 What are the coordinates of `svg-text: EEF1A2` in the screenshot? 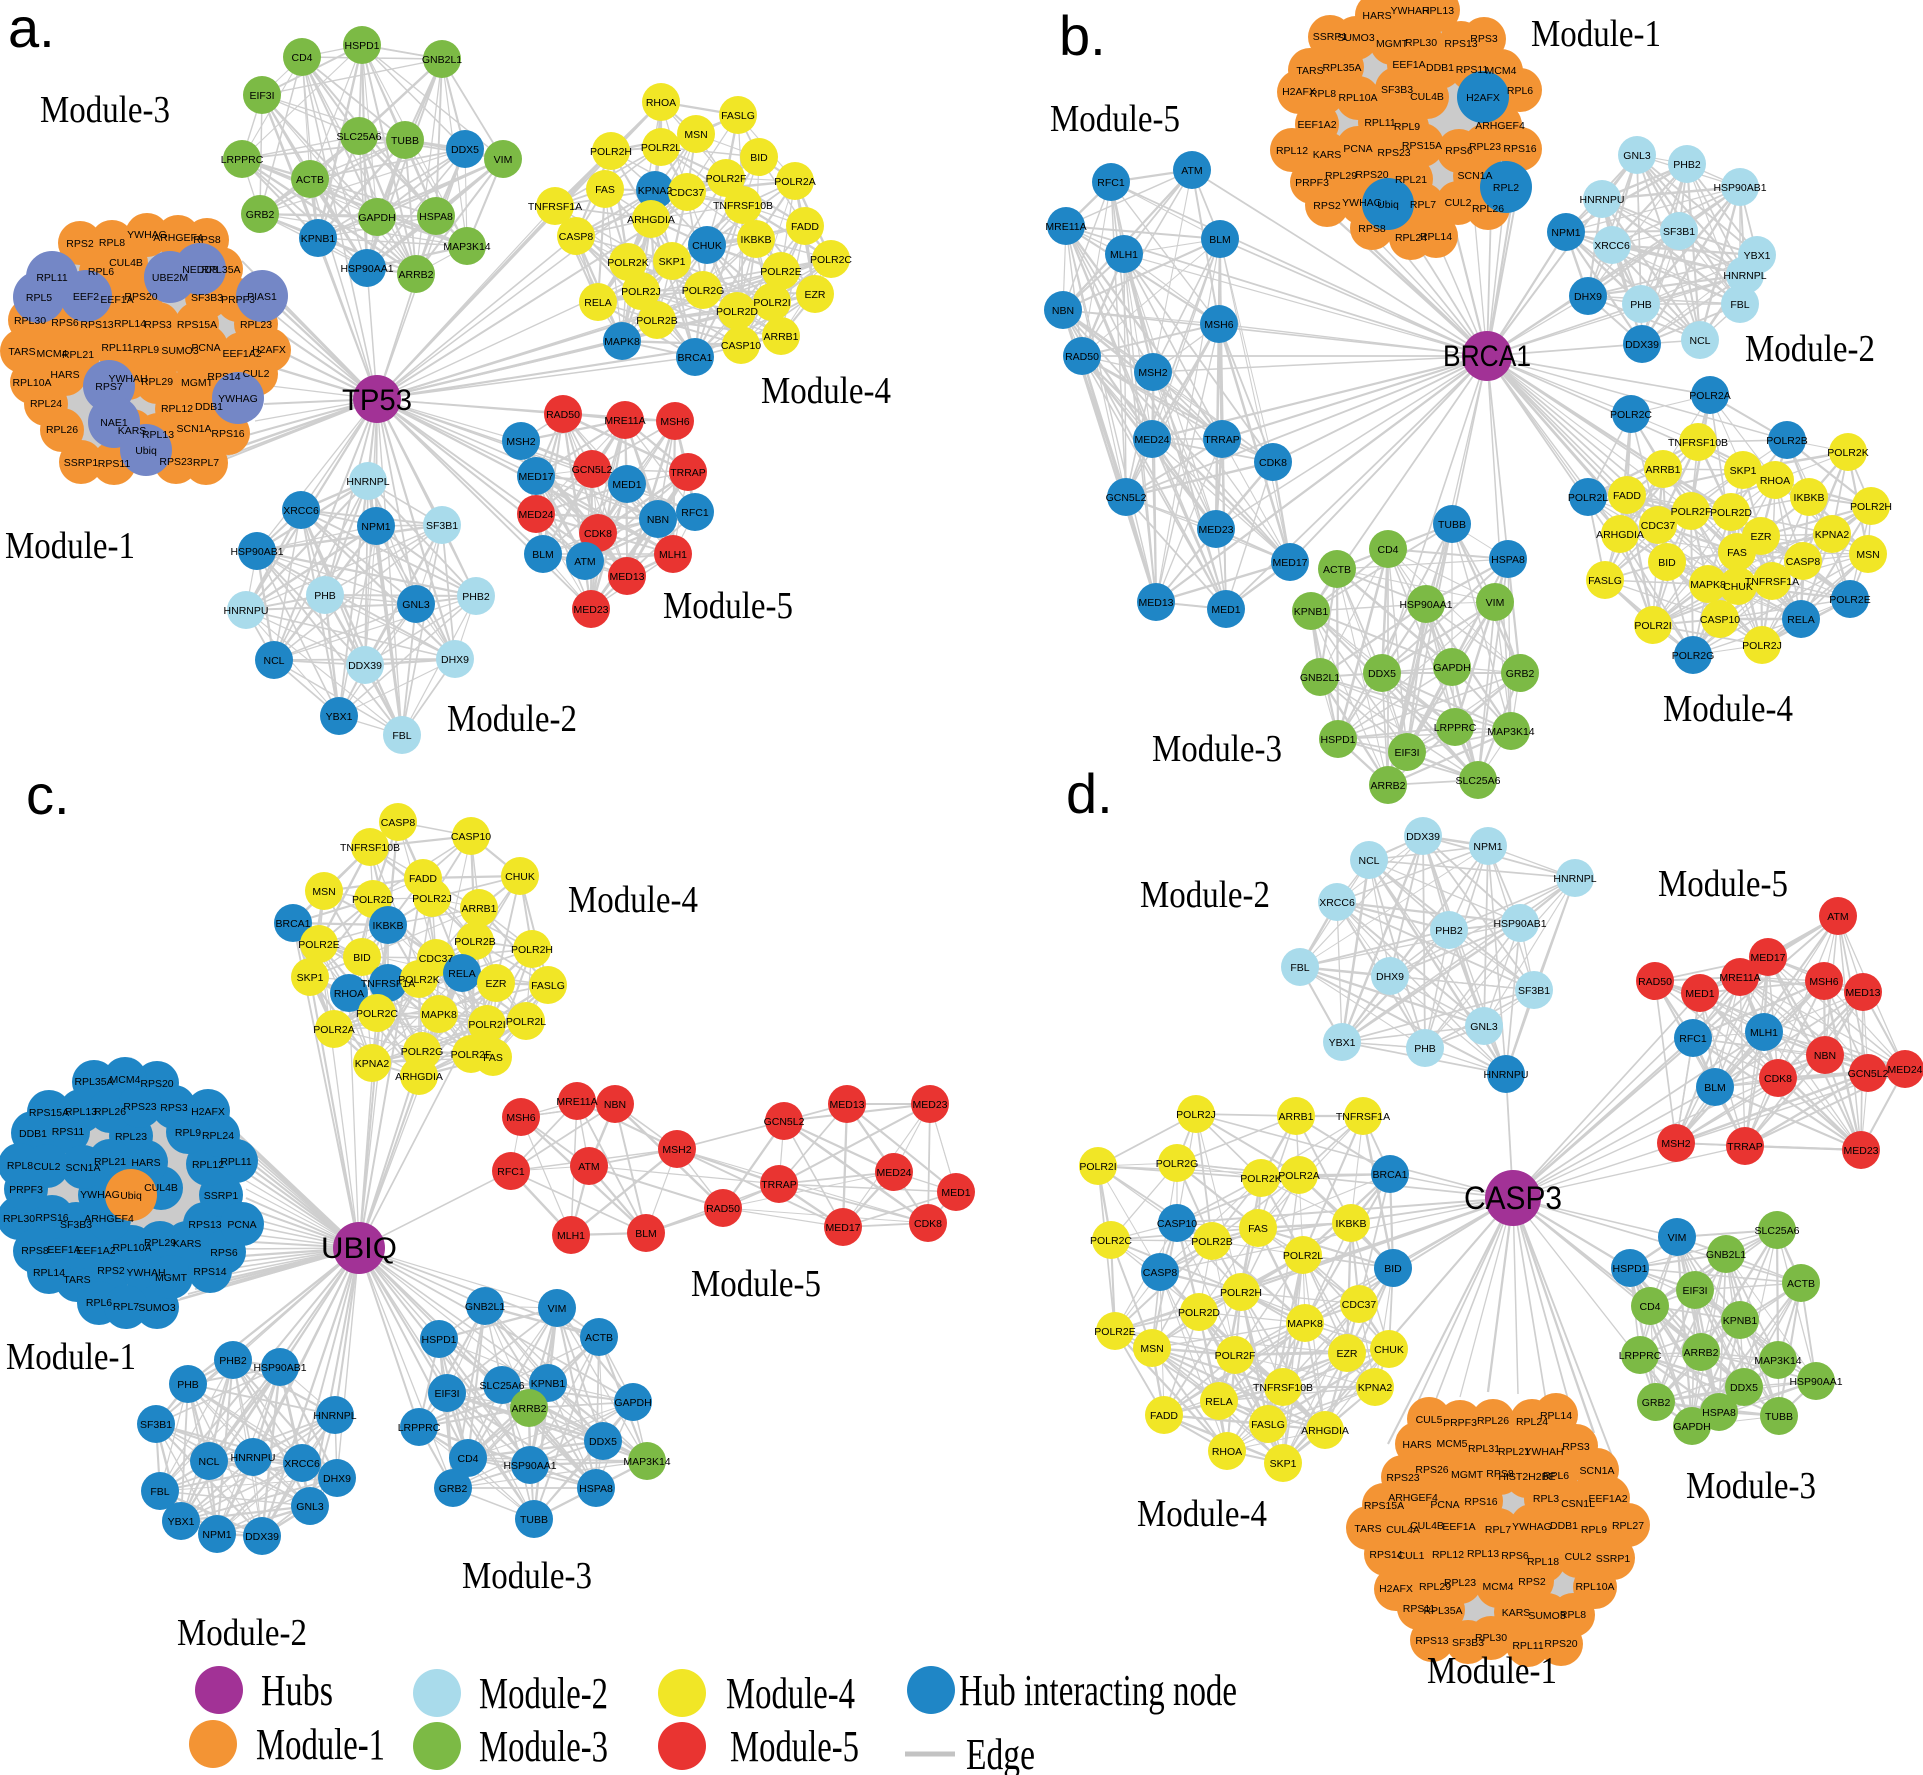 It's located at (241, 354).